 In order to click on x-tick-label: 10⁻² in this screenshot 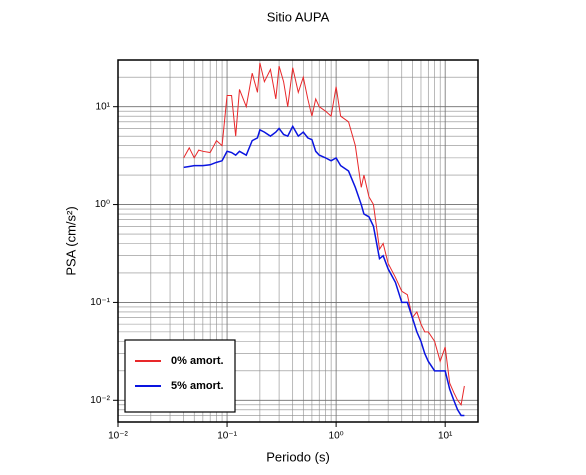, I will do `click(118, 436)`.